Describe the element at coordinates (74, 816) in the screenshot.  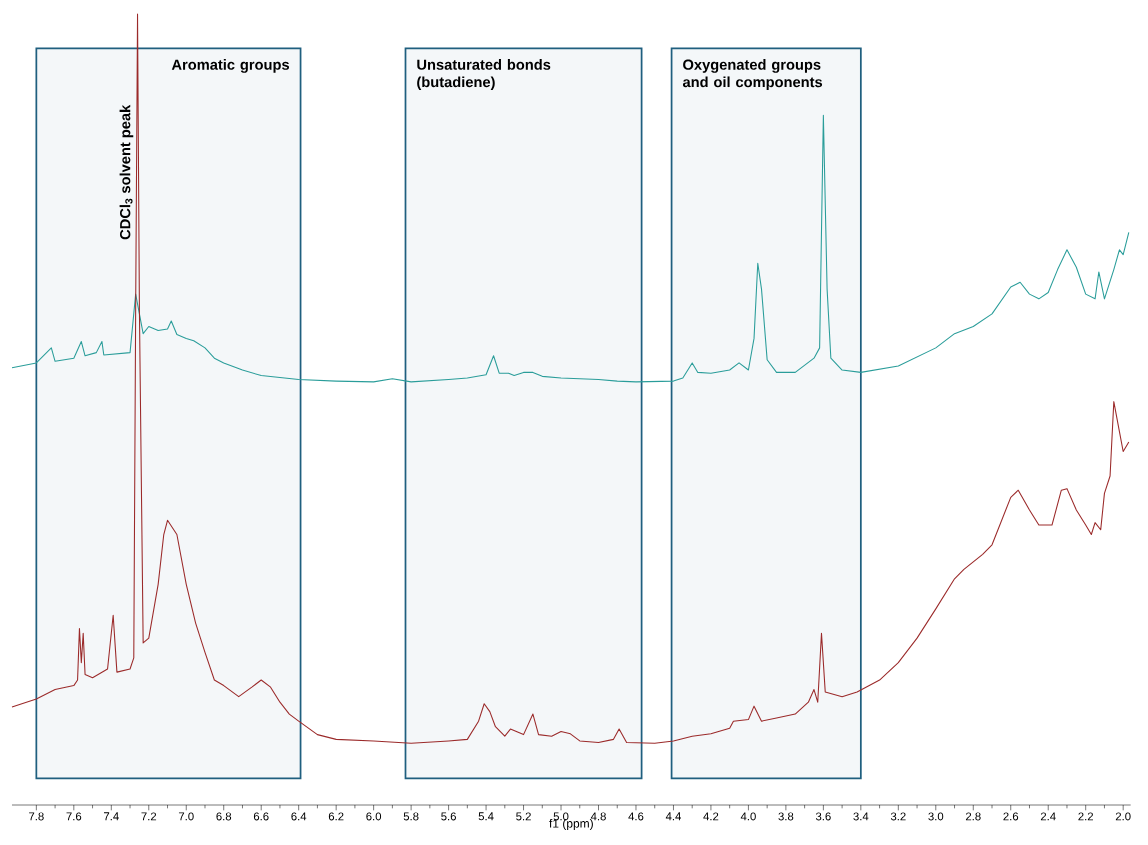
I see `x-tick-label: 7.6` at that location.